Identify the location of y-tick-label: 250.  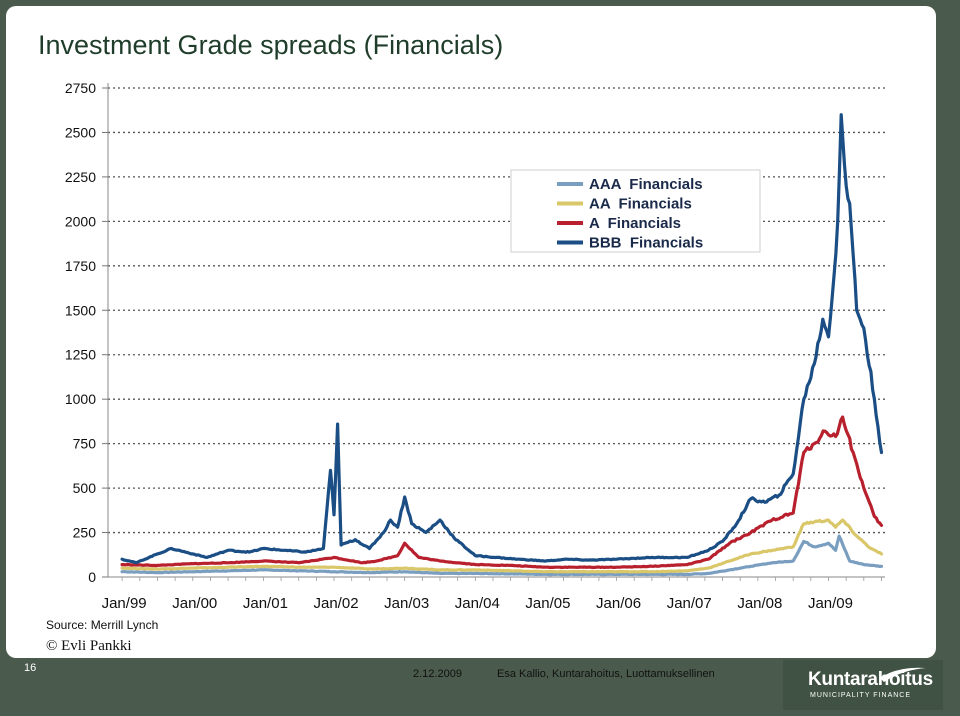
(85, 533).